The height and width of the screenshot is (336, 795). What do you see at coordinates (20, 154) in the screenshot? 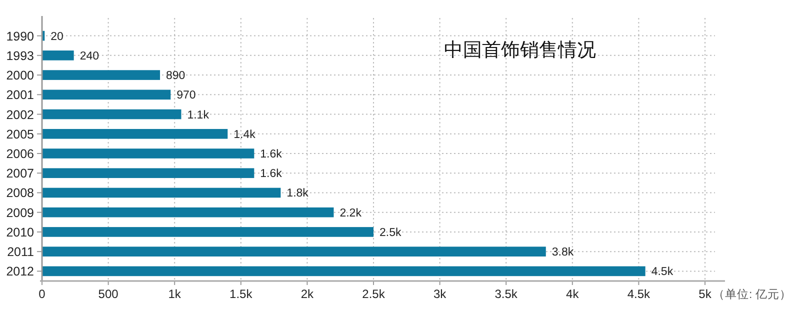
I see `y-tick-label: 2006` at bounding box center [20, 154].